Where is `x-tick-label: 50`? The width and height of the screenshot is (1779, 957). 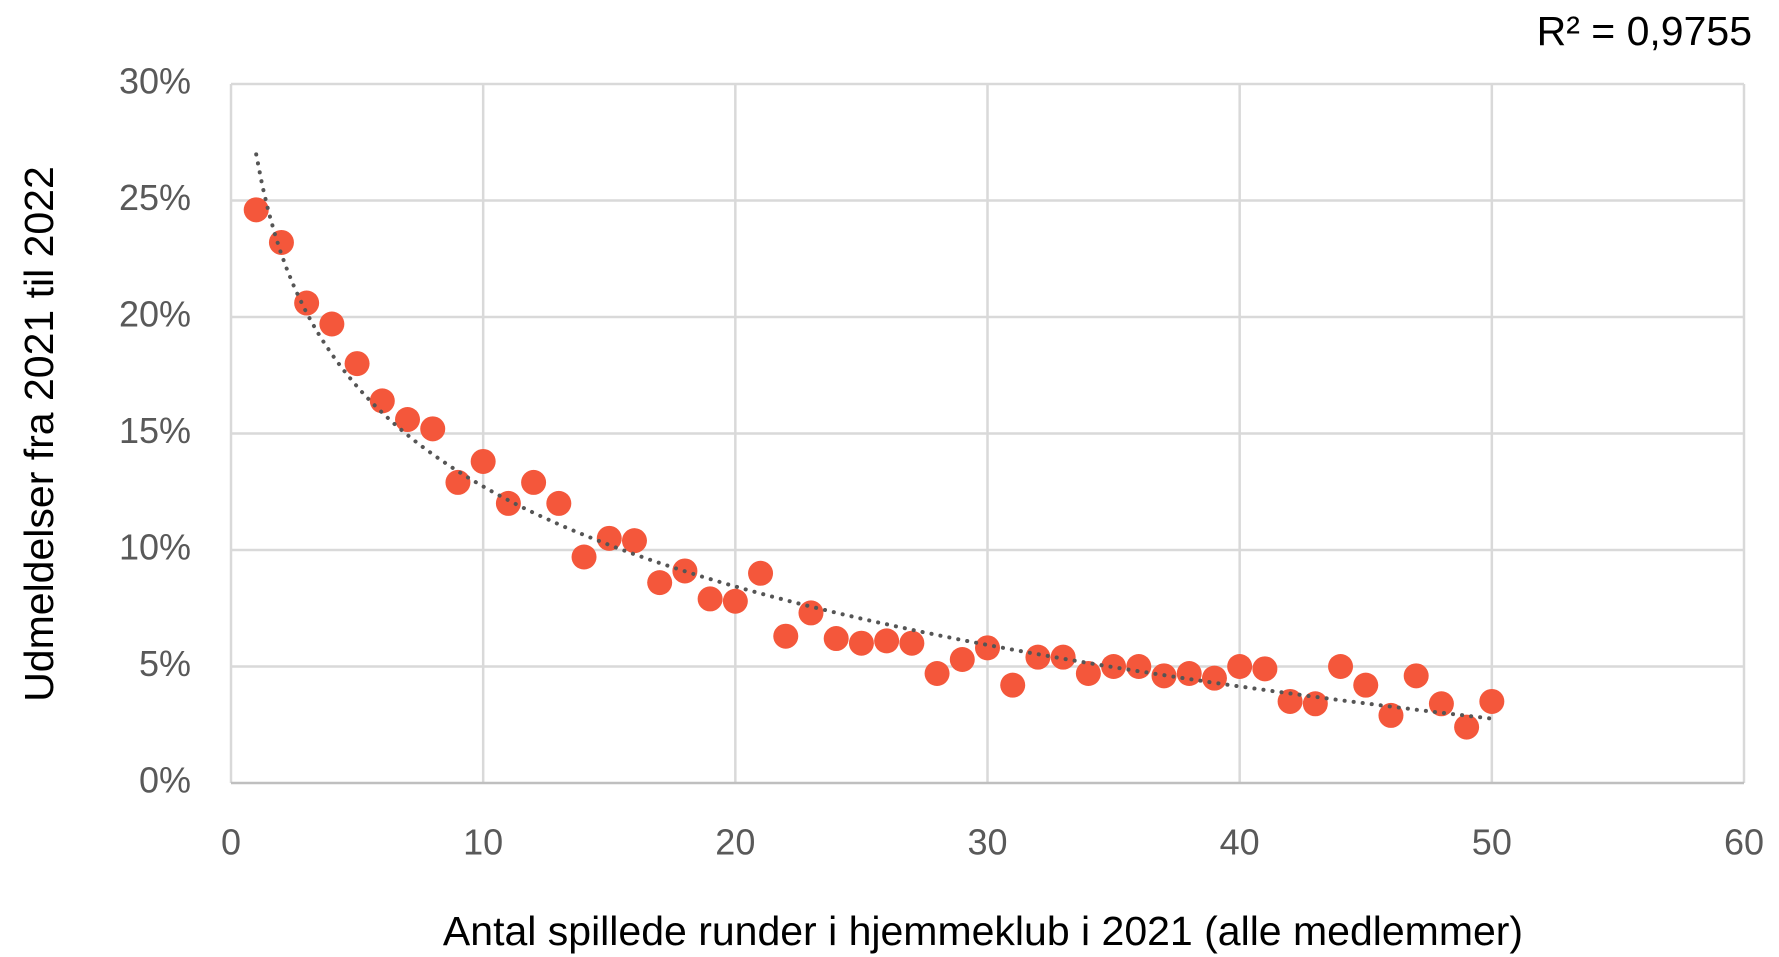
x-tick-label: 50 is located at coordinates (1492, 842).